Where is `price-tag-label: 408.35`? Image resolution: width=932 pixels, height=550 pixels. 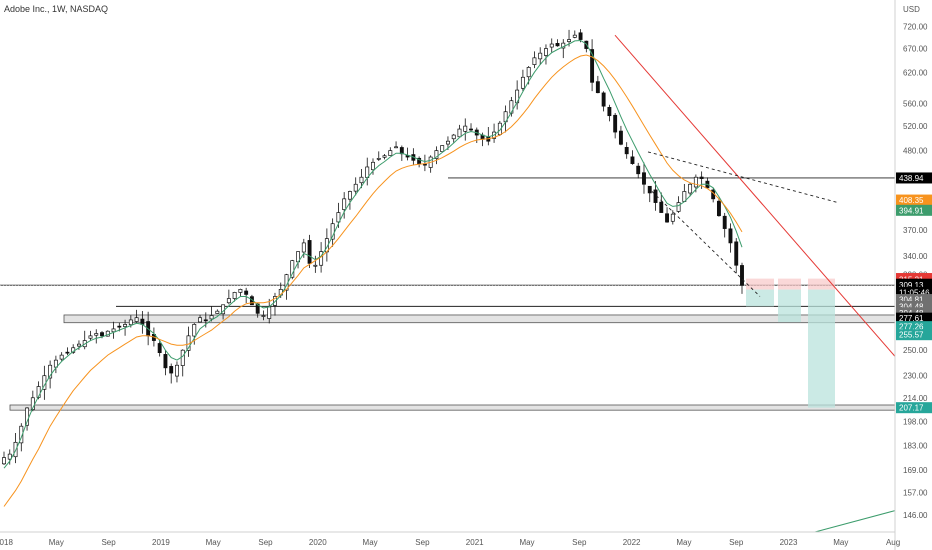
price-tag-label: 408.35 is located at coordinates (911, 200).